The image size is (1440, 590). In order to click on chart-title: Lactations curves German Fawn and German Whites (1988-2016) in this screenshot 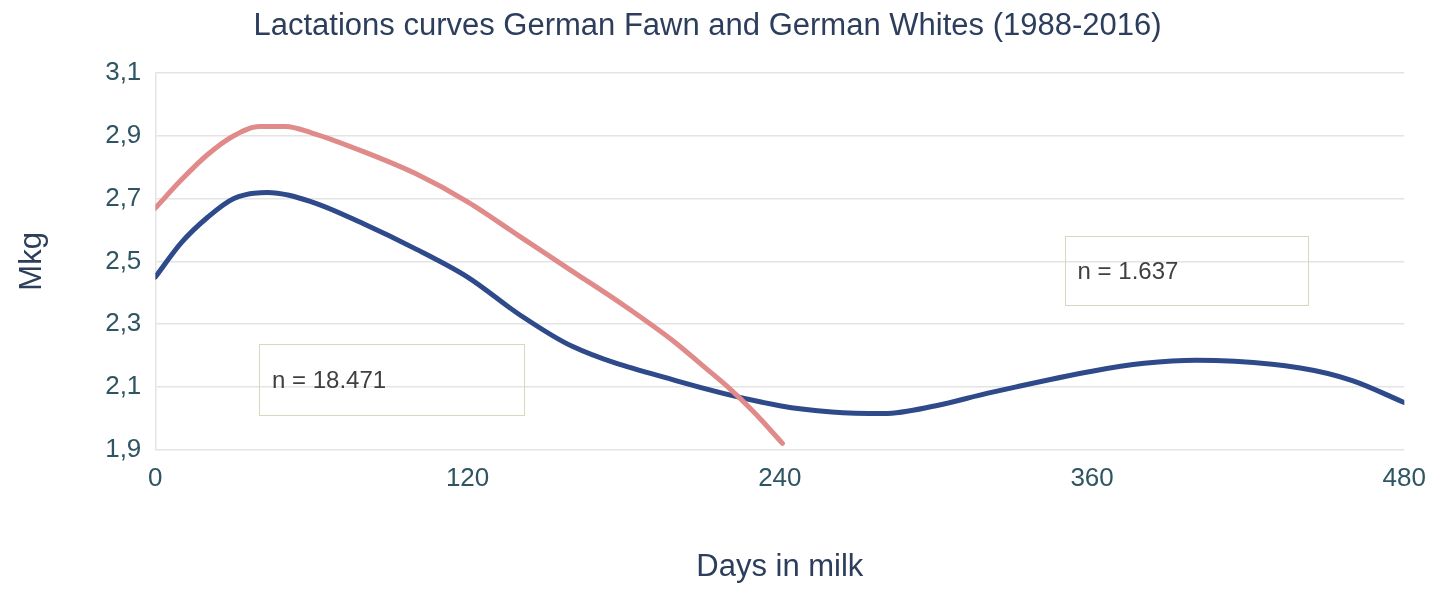, I will do `click(707, 25)`.